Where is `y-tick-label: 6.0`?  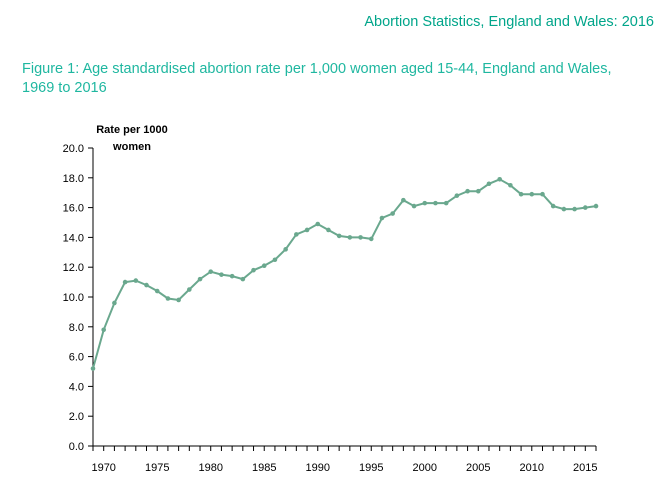
y-tick-label: 6.0 is located at coordinates (76, 358).